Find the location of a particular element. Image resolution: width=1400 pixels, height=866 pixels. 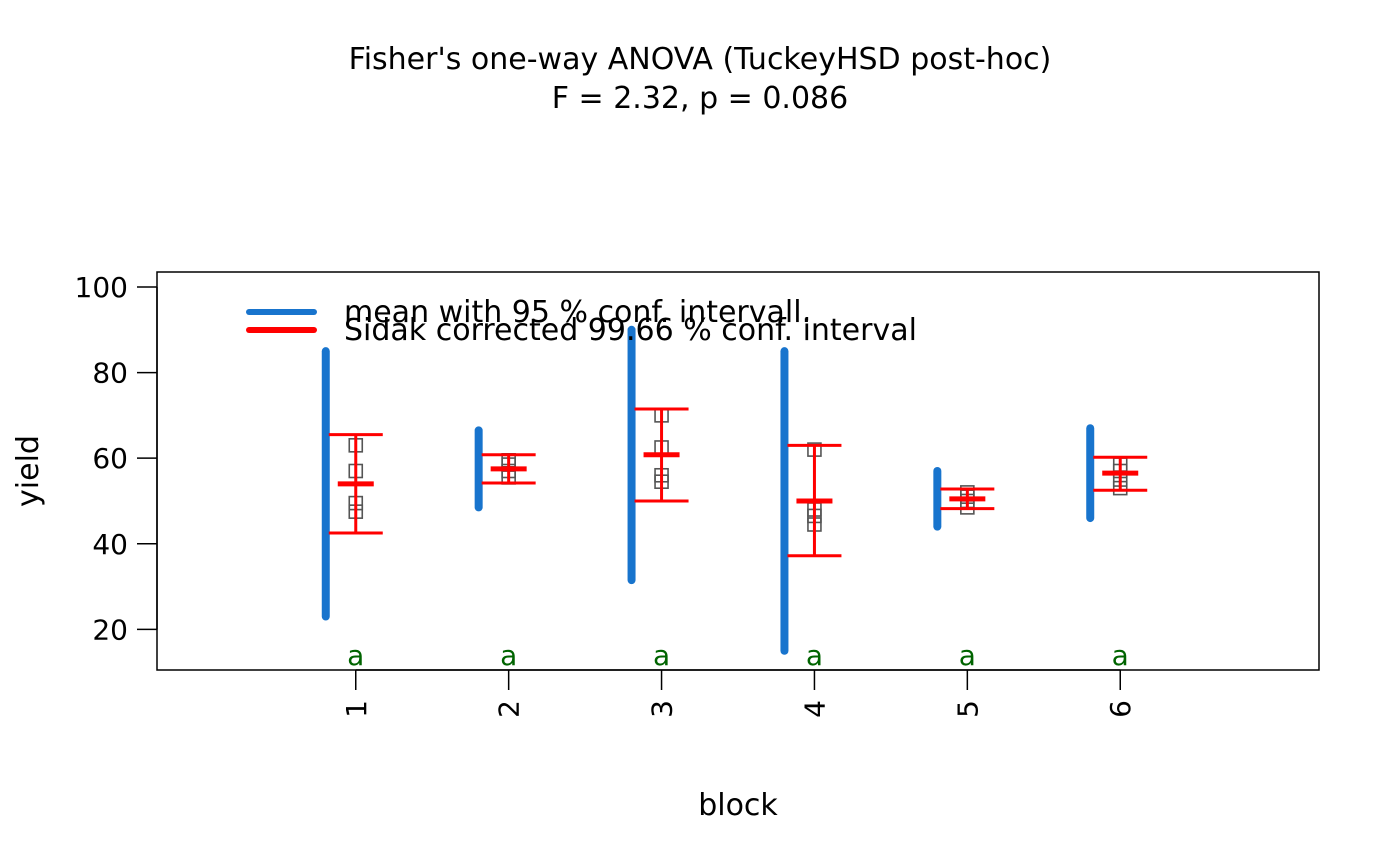

group-1: a is located at coordinates (352, 509).